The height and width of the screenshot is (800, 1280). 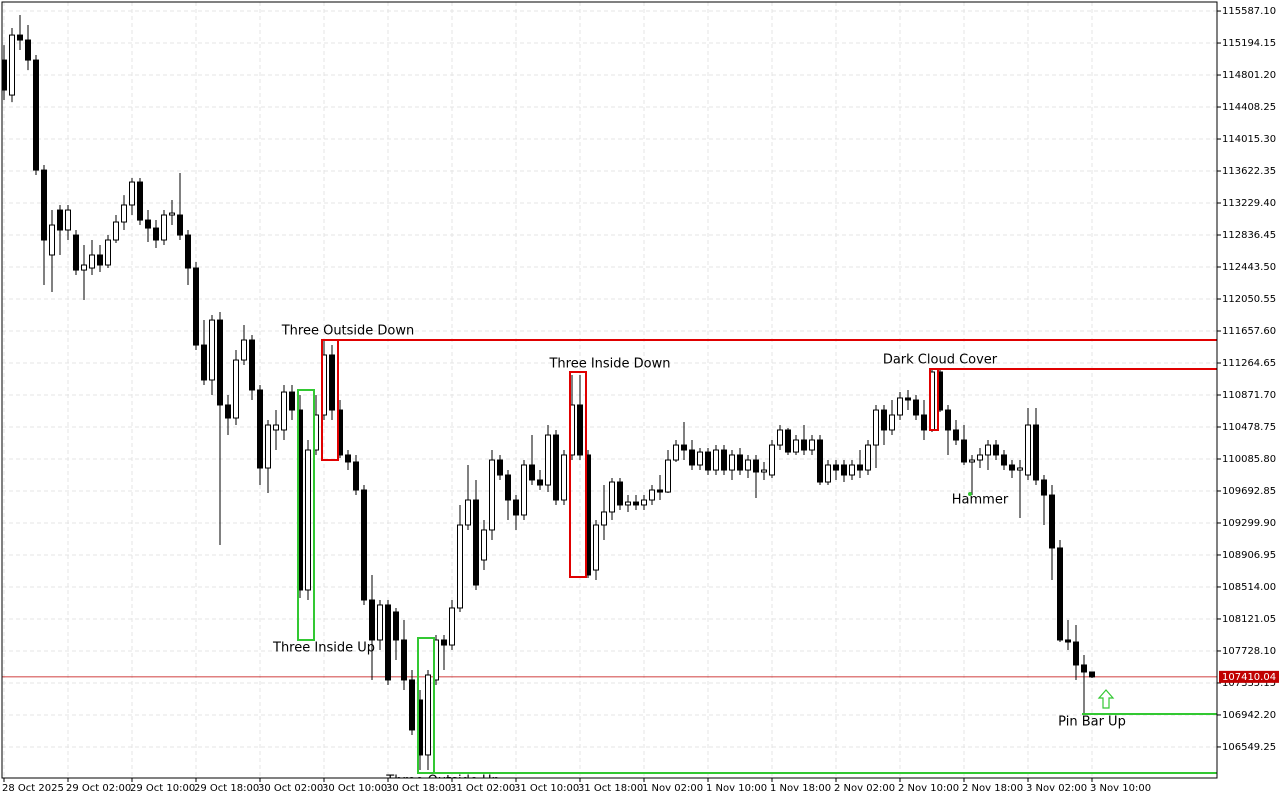 I want to click on y-tick-label: 114015.30, so click(x=1249, y=139).